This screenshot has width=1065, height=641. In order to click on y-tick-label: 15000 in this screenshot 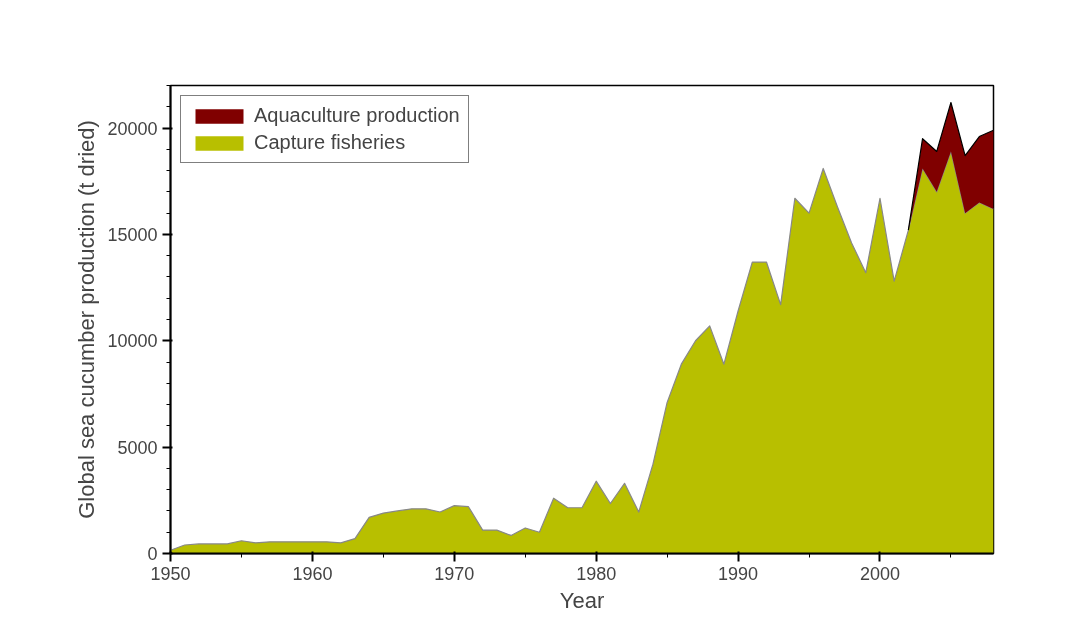, I will do `click(132, 234)`.